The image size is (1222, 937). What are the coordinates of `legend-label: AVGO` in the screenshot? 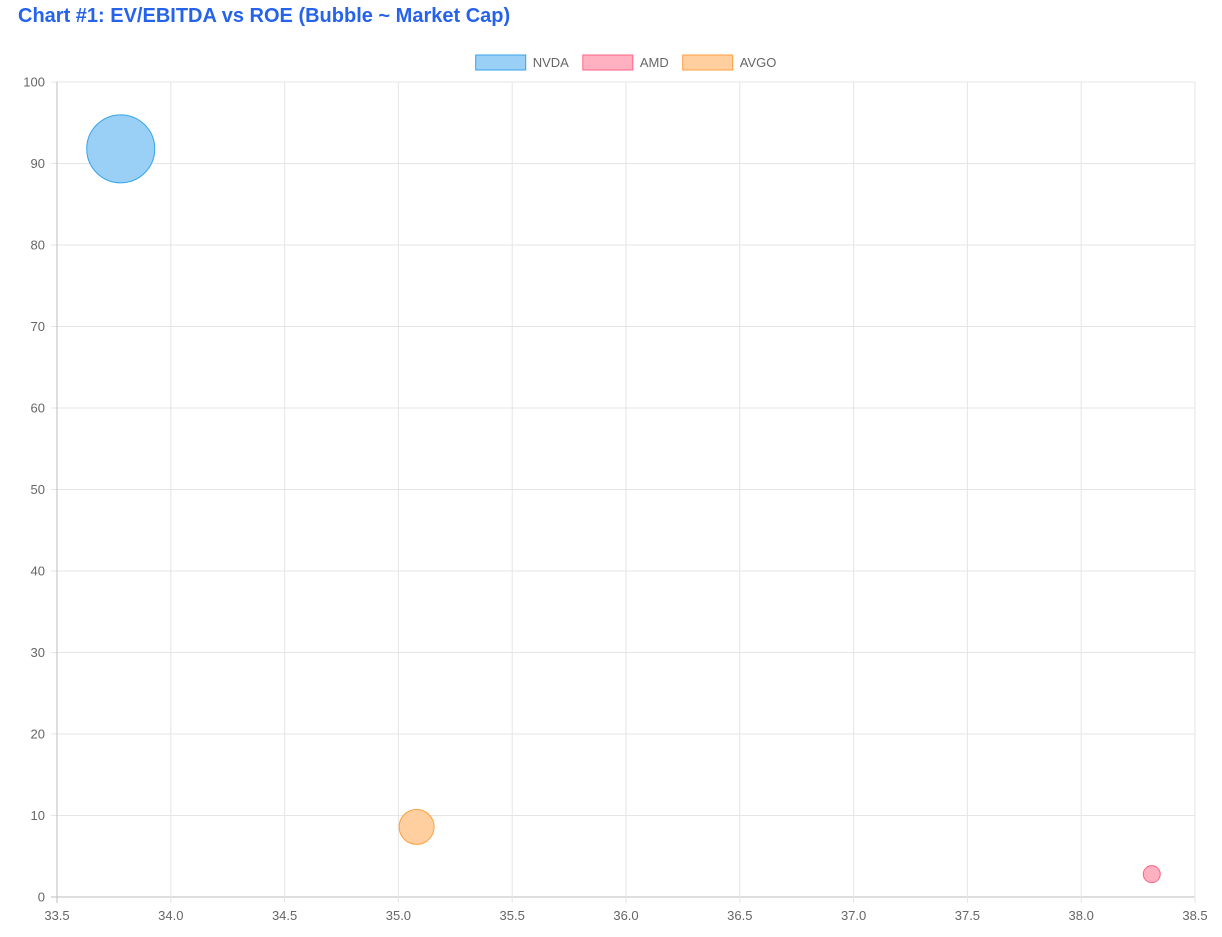 It's located at (758, 62).